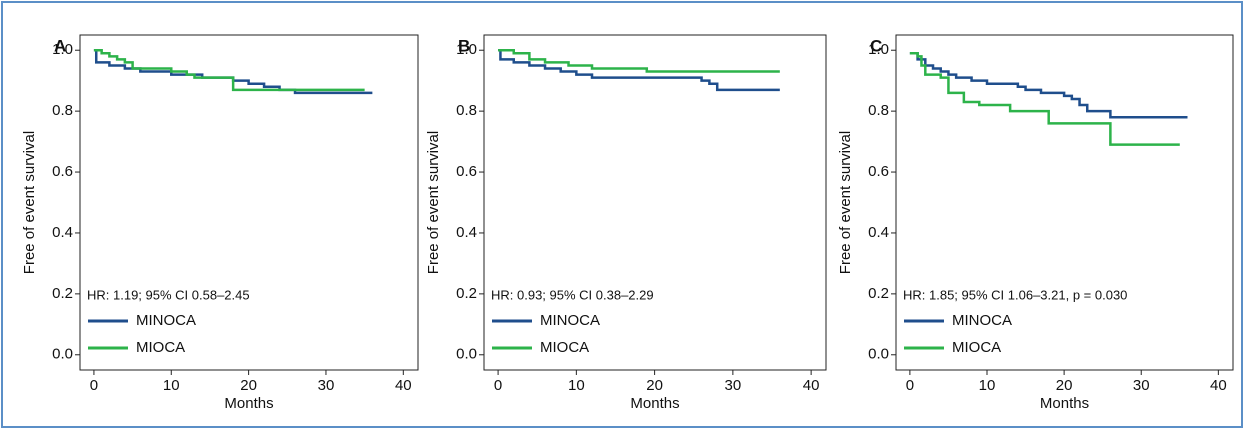  What do you see at coordinates (60, 45) in the screenshot?
I see `panel-label: A` at bounding box center [60, 45].